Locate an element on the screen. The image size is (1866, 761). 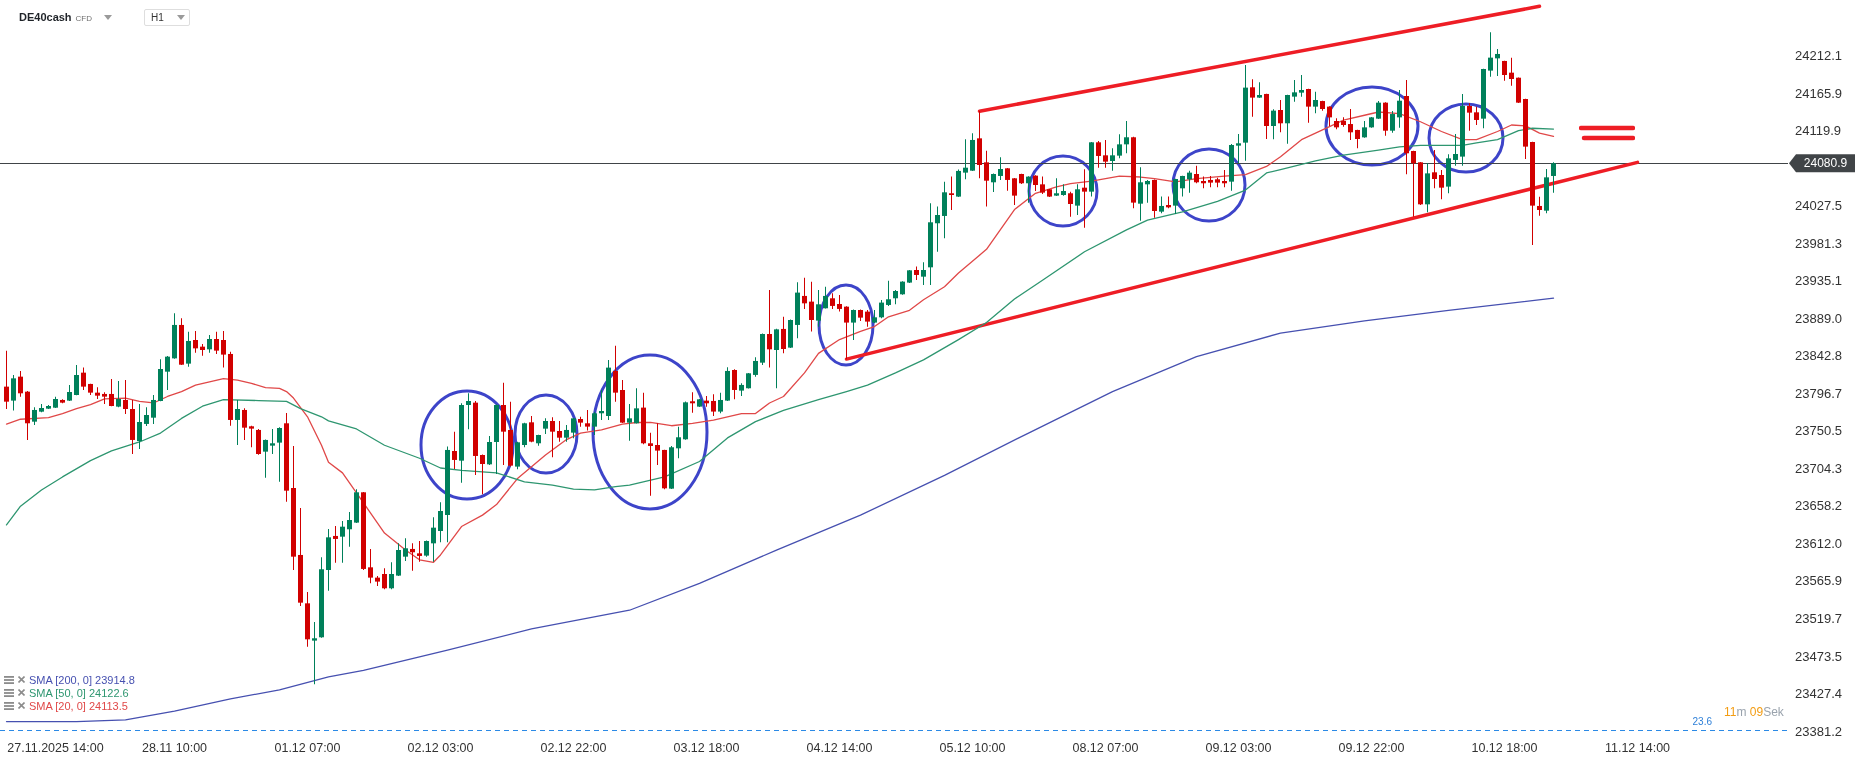
y-tick-label: 23889.0 is located at coordinates (1818, 318).